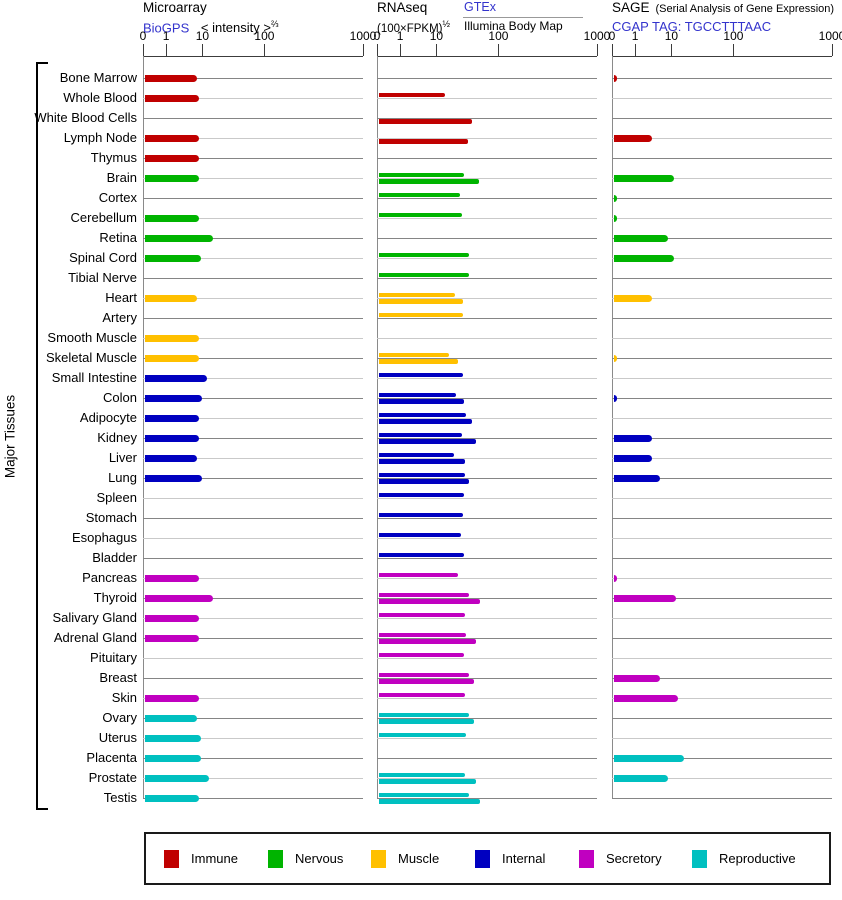 Image resolution: width=842 pixels, height=900 pixels. I want to click on tissue-label: Adipocyte, so click(108, 417).